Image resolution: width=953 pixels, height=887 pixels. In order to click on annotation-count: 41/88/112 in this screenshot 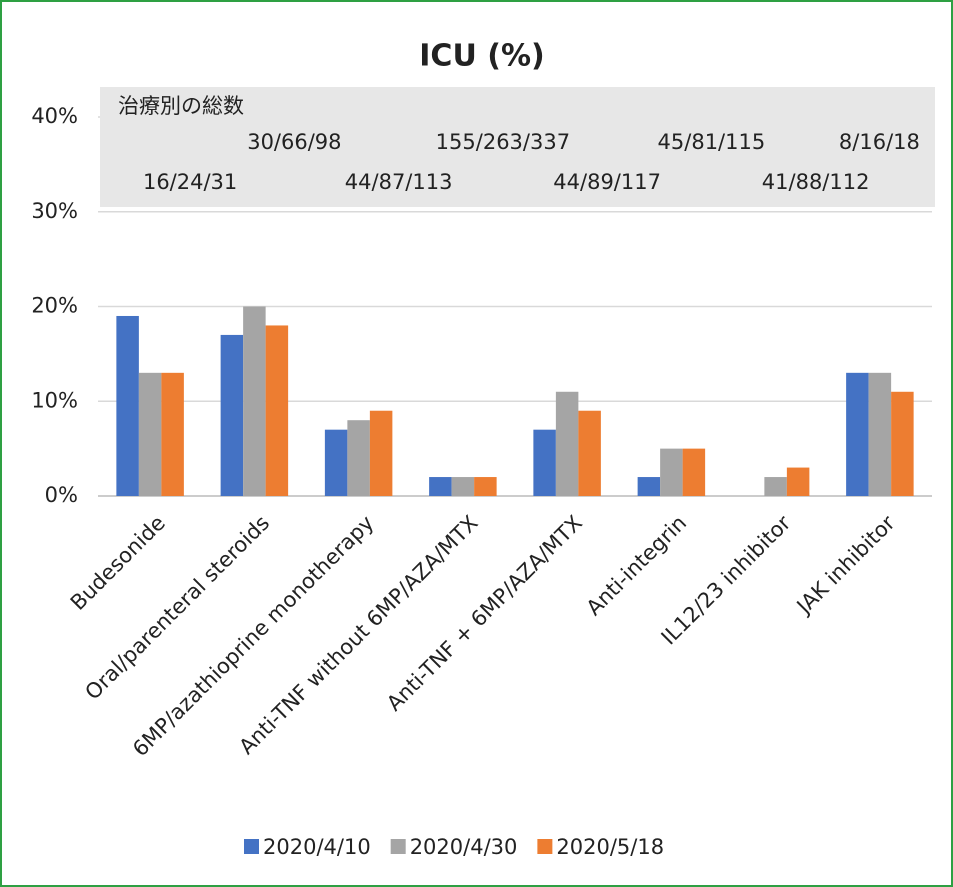, I will do `click(816, 182)`.